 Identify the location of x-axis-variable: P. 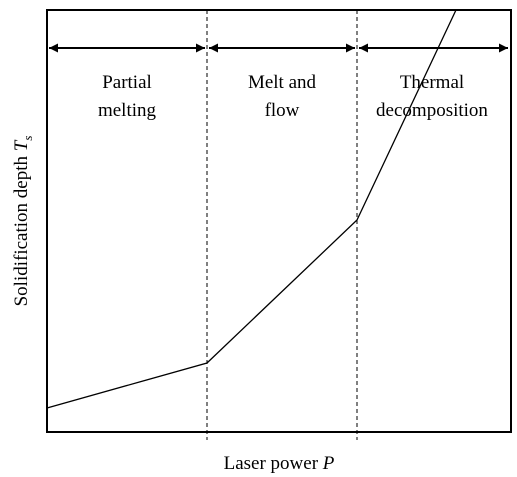
(328, 463).